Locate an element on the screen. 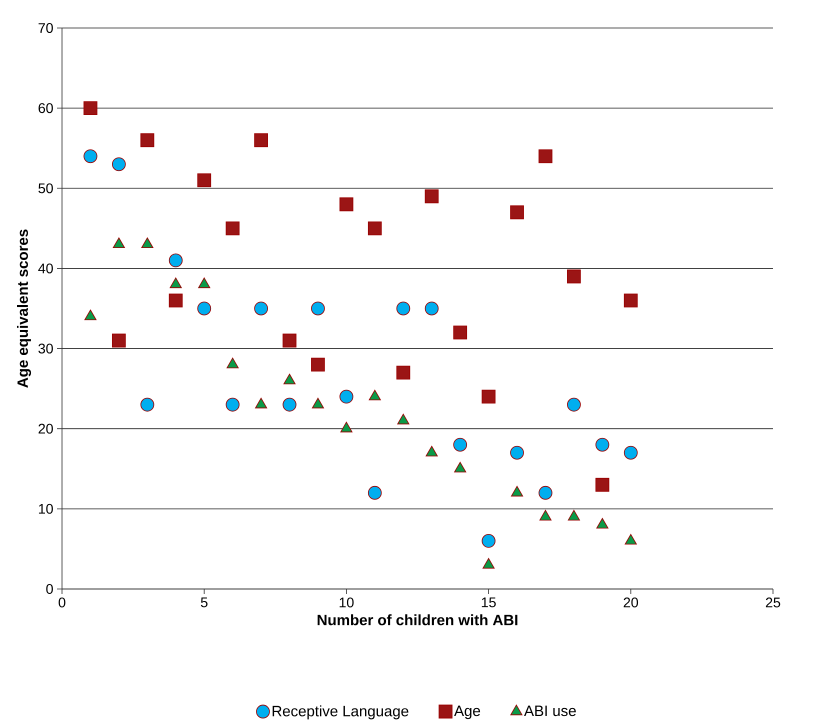 Image resolution: width=815 pixels, height=722 pixels. x-tick-label: 15 is located at coordinates (489, 603).